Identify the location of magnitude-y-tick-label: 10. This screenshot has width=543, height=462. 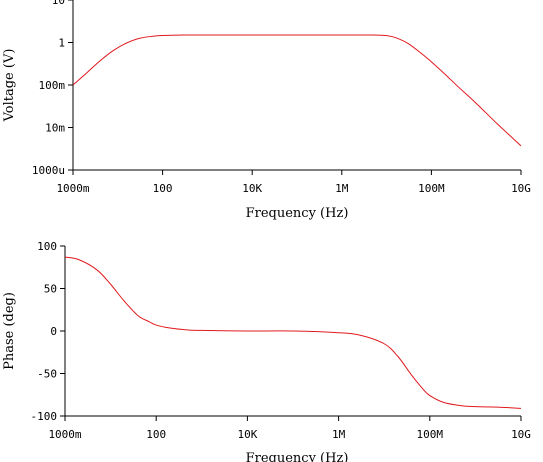
(58, 3).